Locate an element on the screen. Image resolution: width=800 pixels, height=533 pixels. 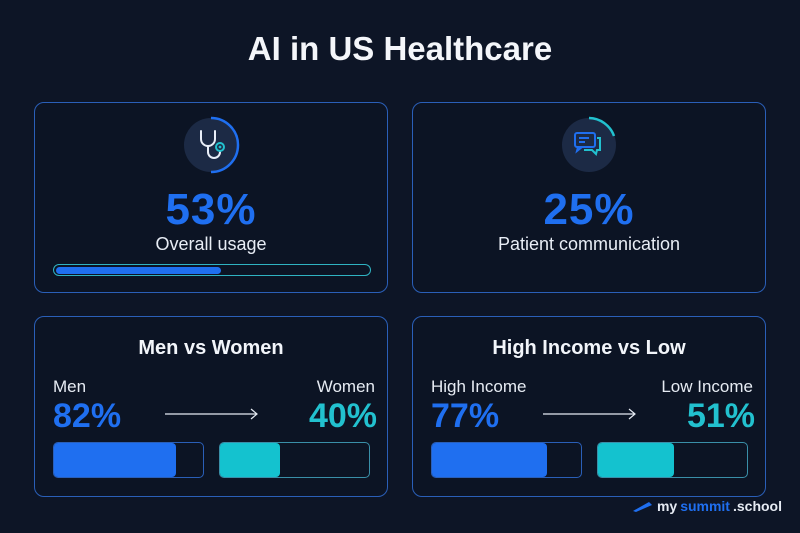
women-bar-fill is located at coordinates (250, 460).